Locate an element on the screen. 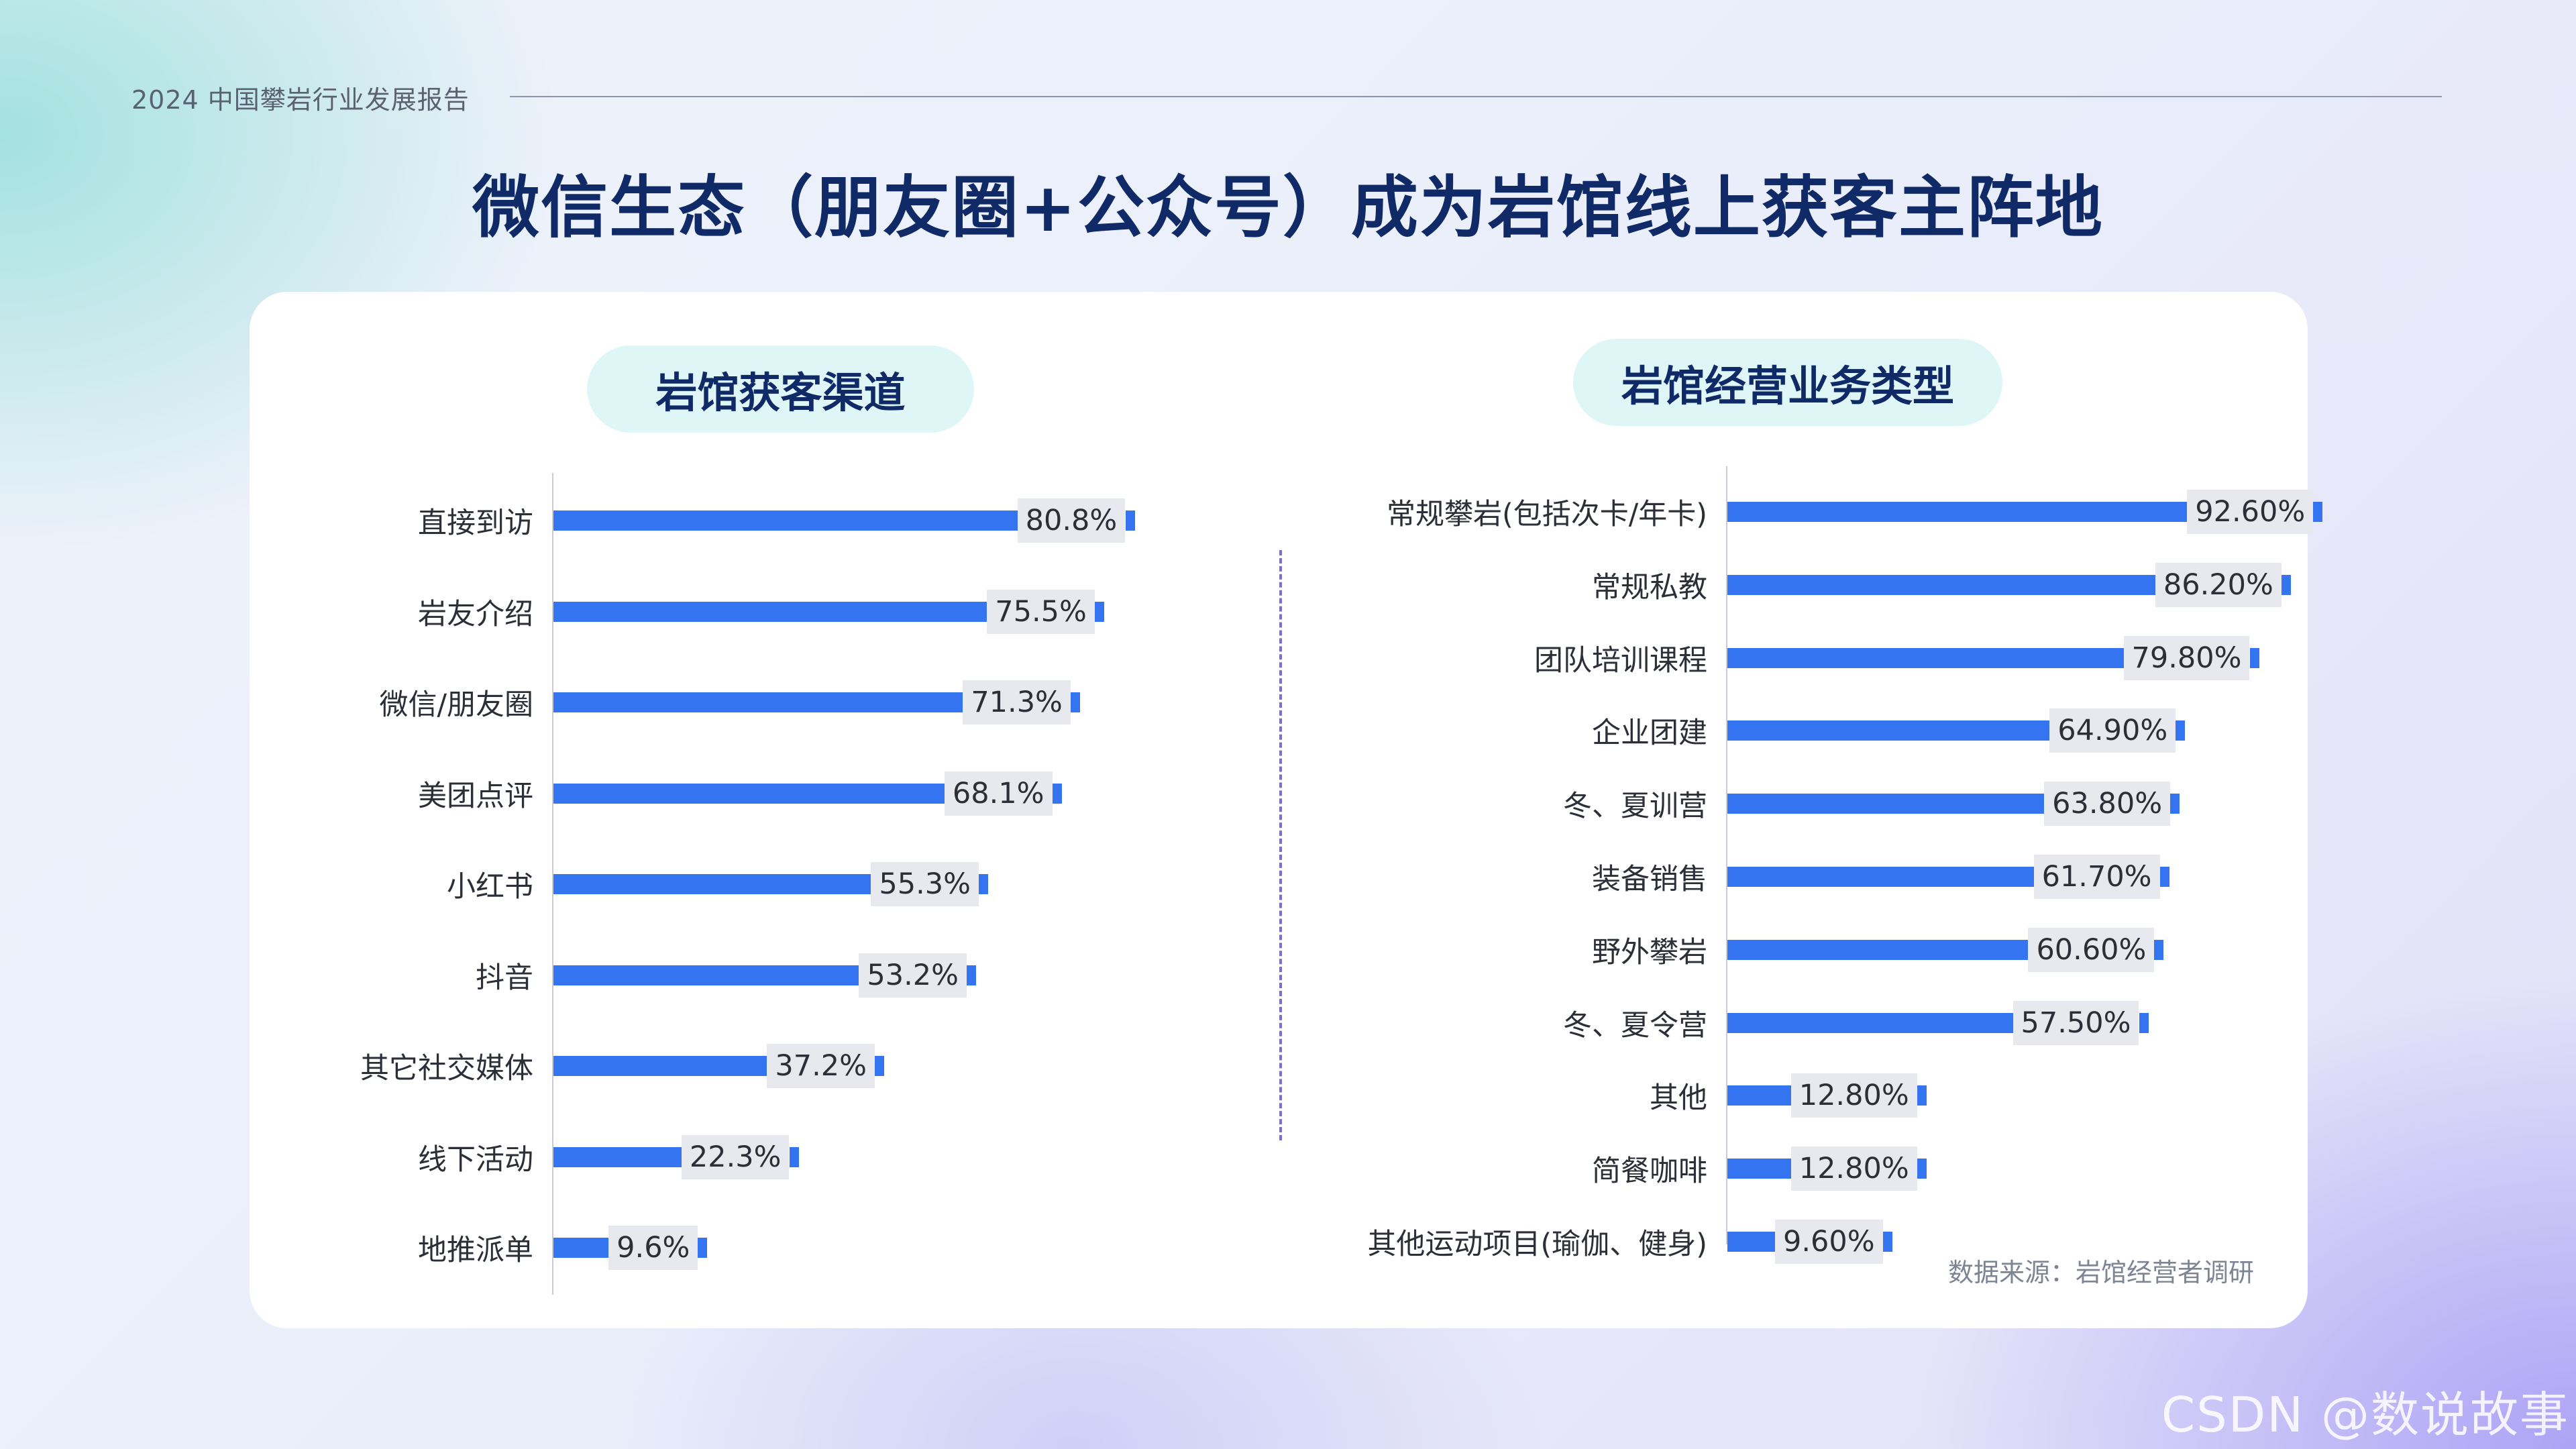 Image resolution: width=2576 pixels, height=1449 pixels. data-label: 61.70% is located at coordinates (2096, 877).